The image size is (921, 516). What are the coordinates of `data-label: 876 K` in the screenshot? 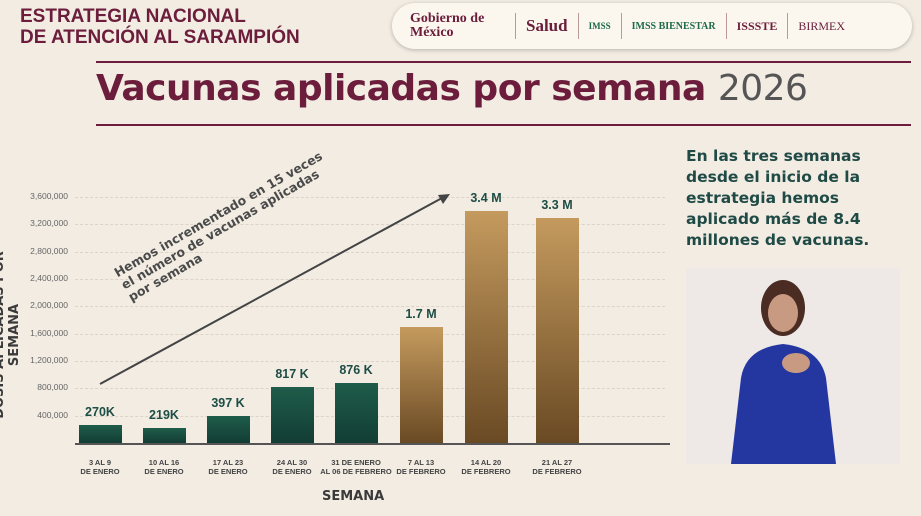 It's located at (356, 370).